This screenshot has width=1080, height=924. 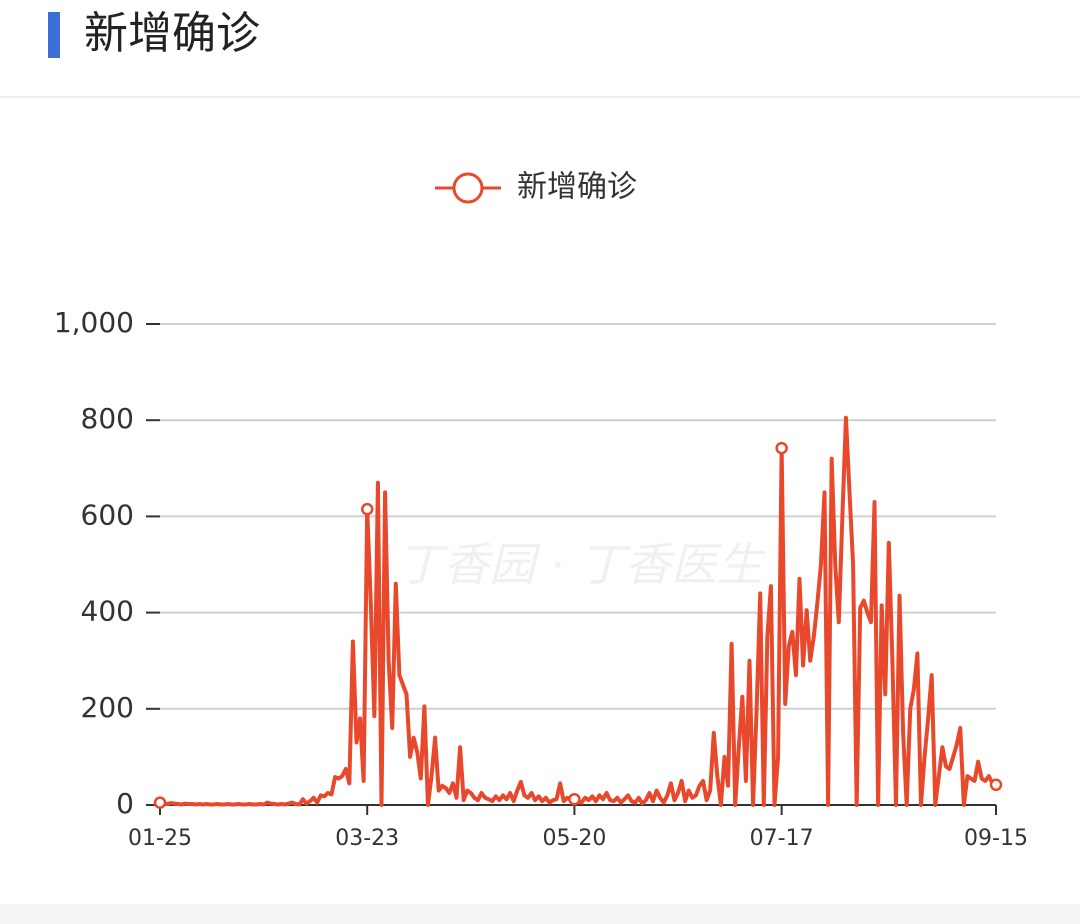 What do you see at coordinates (540, 49) in the screenshot?
I see `header: 新增确诊` at bounding box center [540, 49].